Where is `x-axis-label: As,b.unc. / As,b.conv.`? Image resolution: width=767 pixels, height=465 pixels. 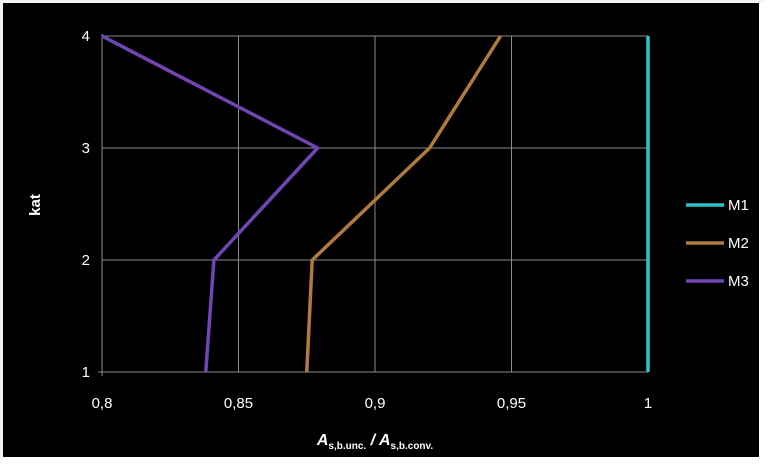 x-axis-label: As,b.unc. / As,b.conv. is located at coordinates (374, 442).